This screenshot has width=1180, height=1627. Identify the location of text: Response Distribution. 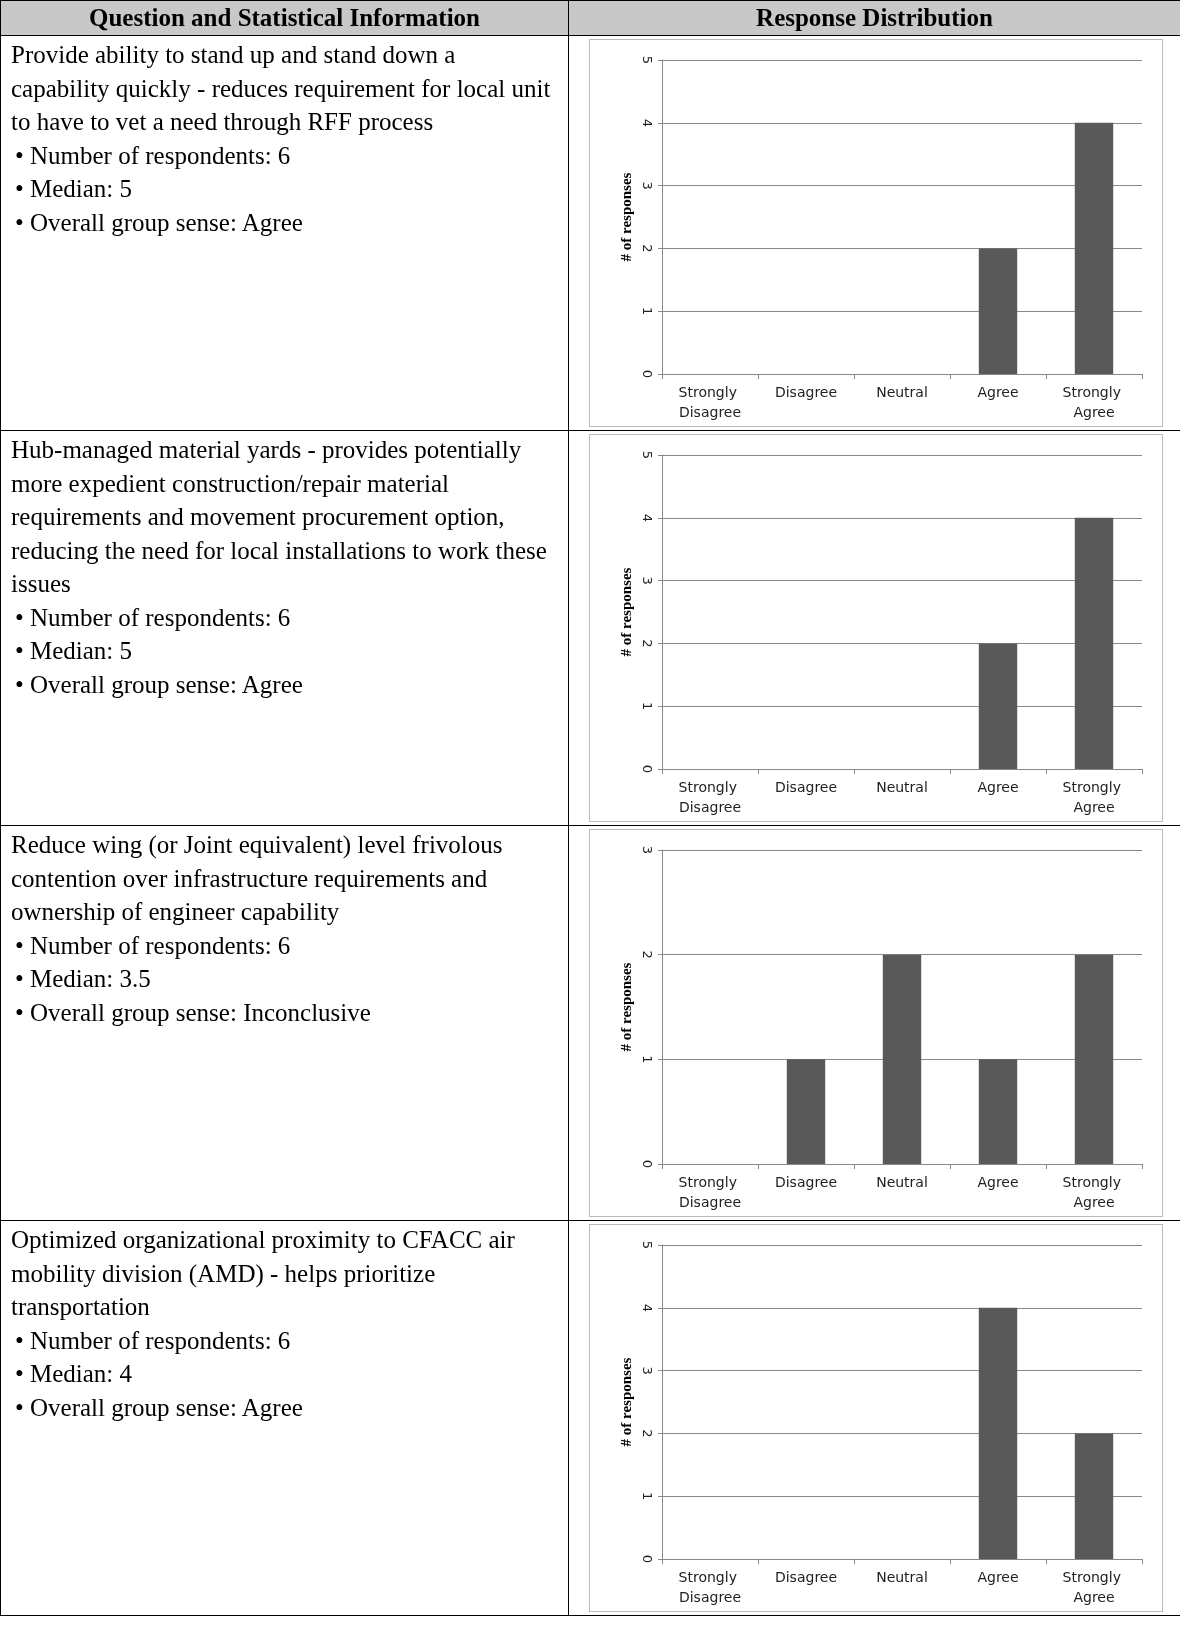
(874, 18).